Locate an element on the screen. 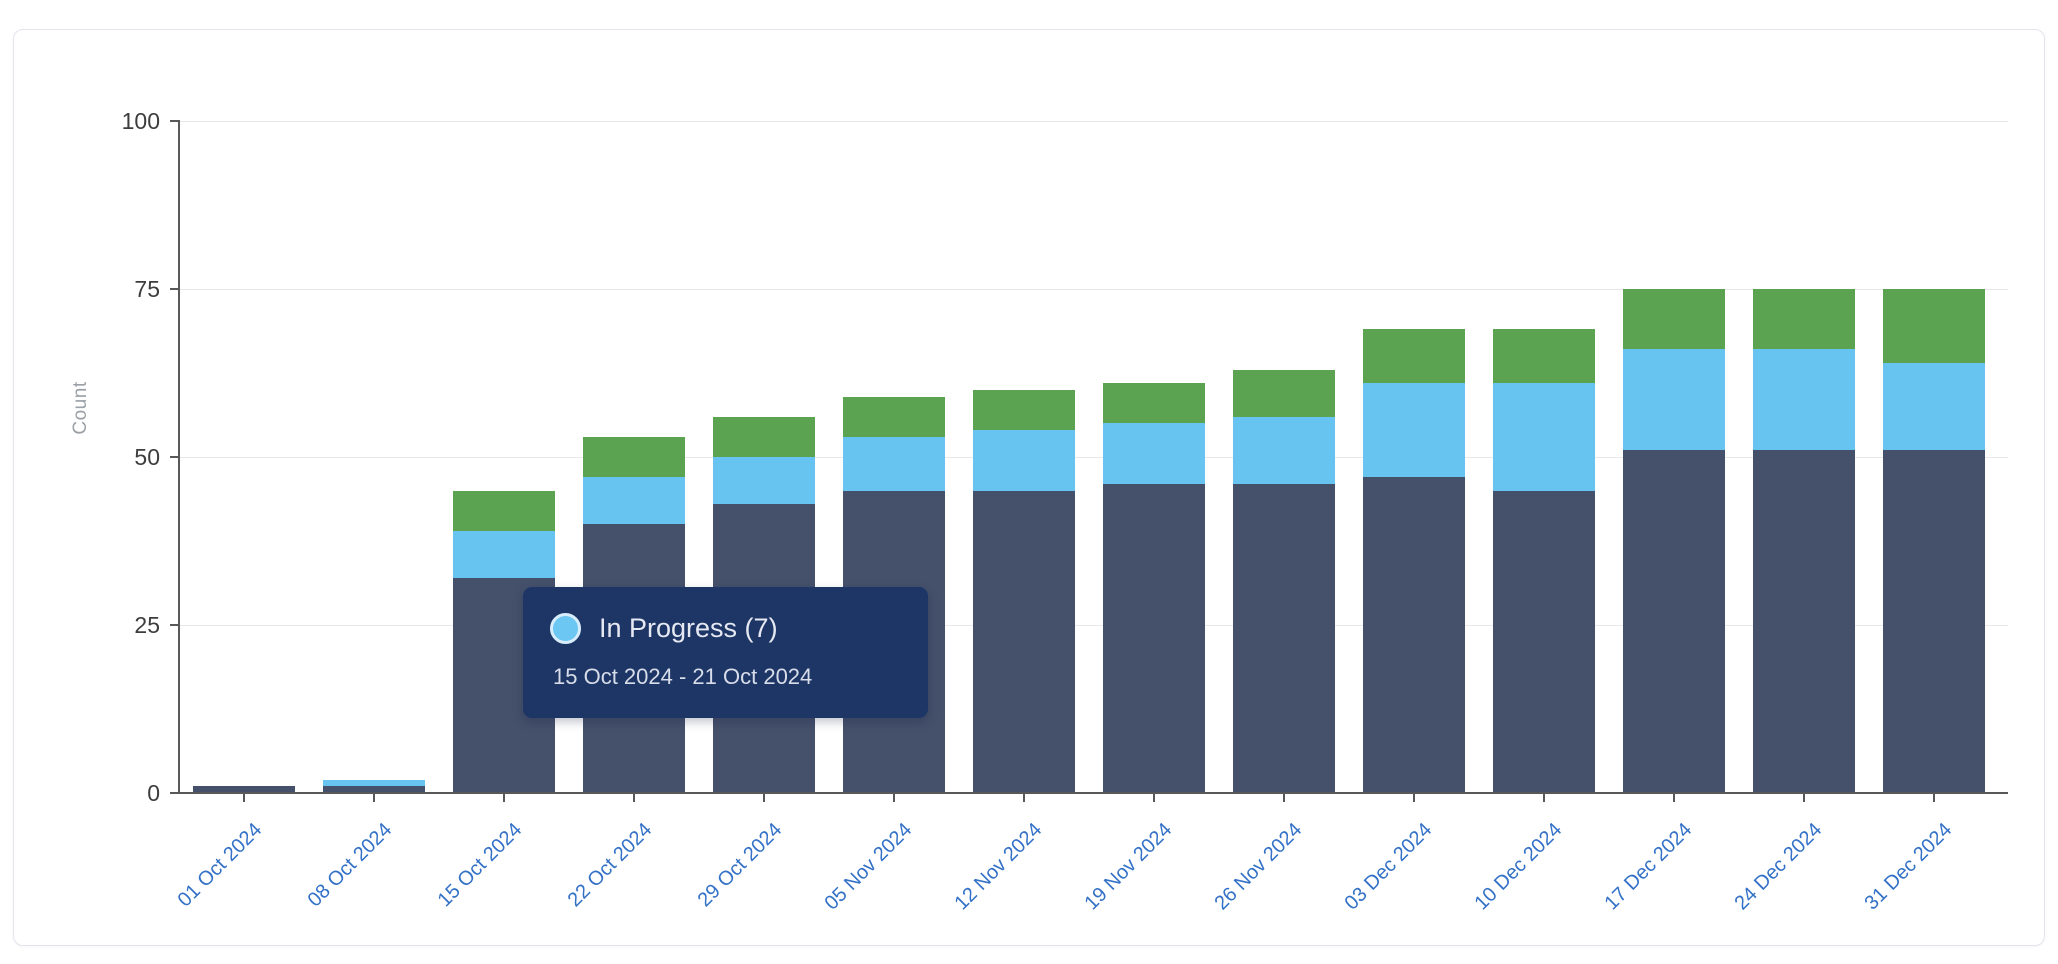 The image size is (2058, 964). y-tick-label: 0 is located at coordinates (153, 793).